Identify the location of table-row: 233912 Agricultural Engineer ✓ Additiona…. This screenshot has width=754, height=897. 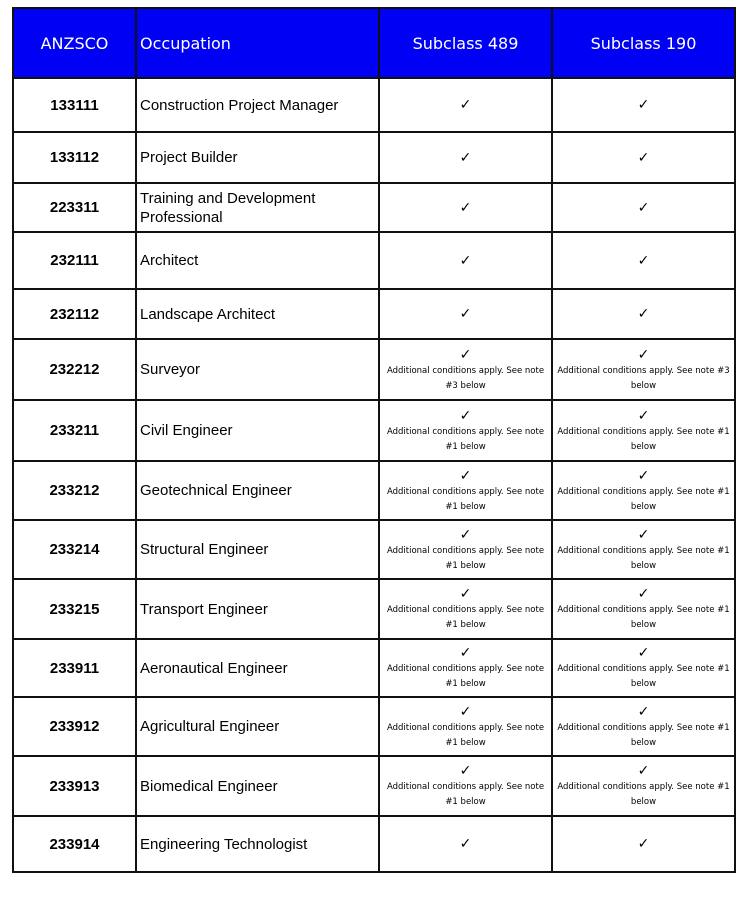
(374, 726).